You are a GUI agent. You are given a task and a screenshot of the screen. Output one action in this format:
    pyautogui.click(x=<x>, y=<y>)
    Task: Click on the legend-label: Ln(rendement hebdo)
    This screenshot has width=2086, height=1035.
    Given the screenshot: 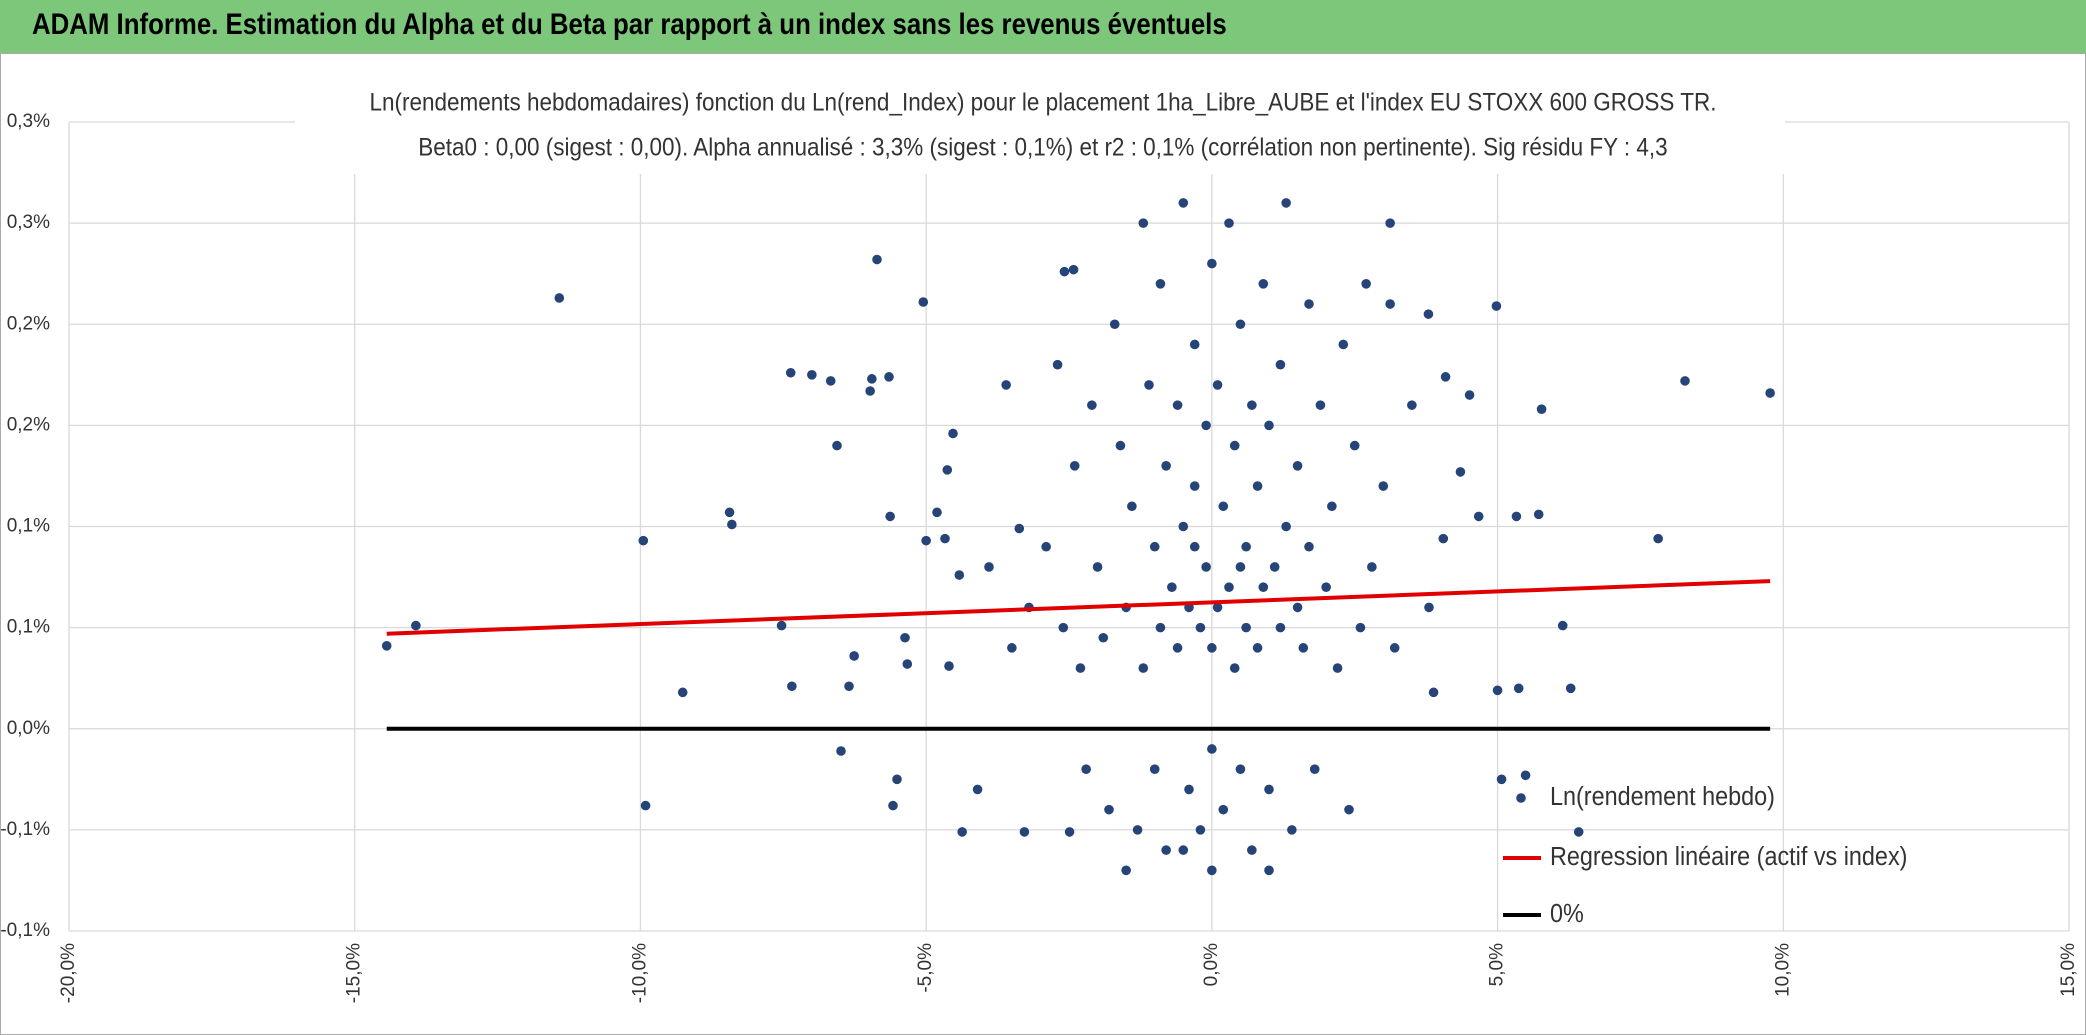 What is the action you would take?
    pyautogui.click(x=1662, y=797)
    